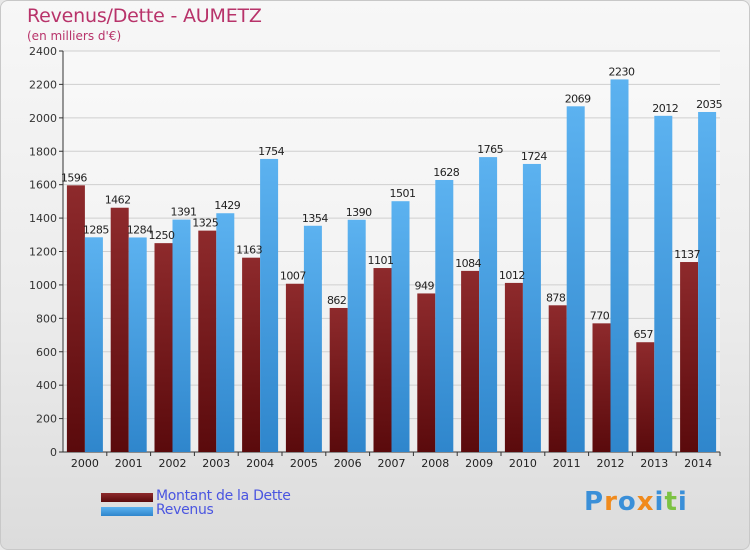  Describe the element at coordinates (304, 463) in the screenshot. I see `x-tick-label: 2005` at that location.